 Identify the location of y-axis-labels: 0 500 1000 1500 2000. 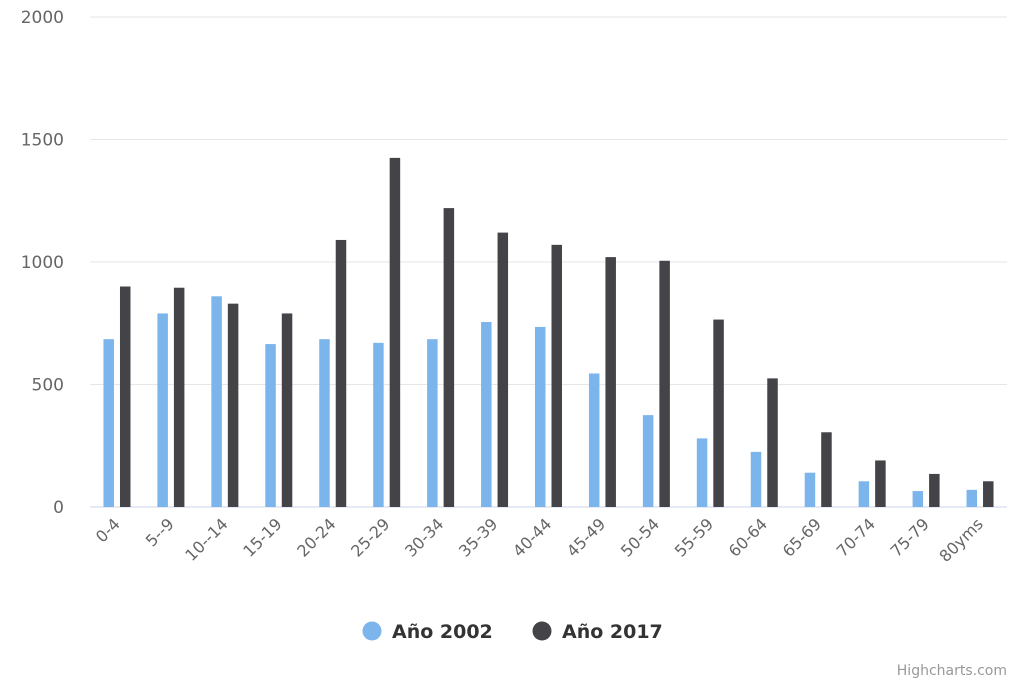
(42, 263).